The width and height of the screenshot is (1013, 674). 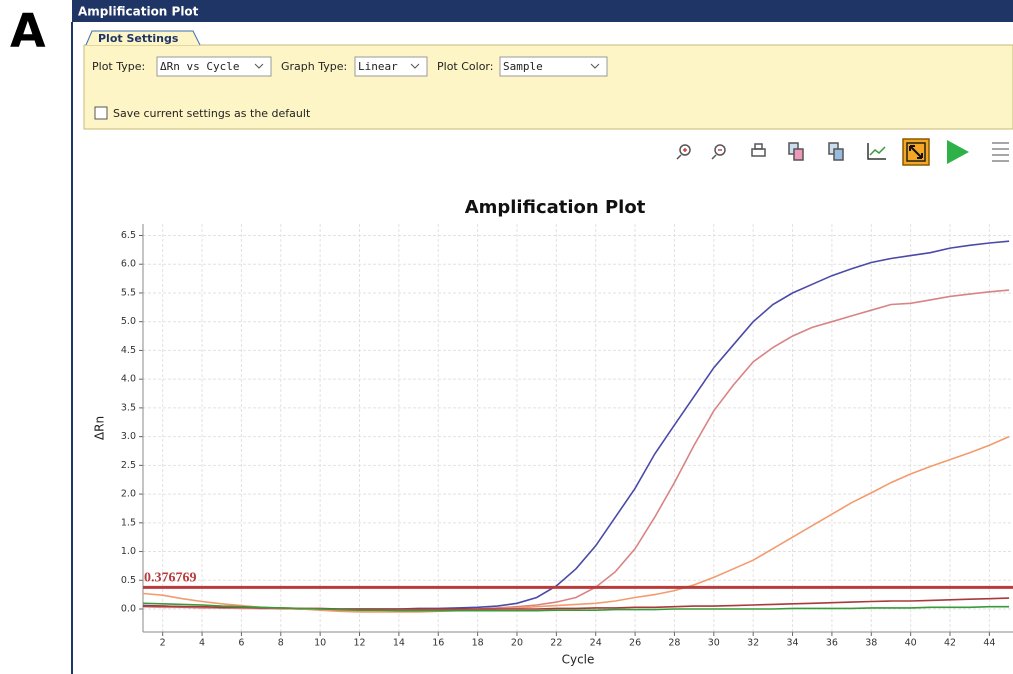 What do you see at coordinates (916, 152) in the screenshot?
I see `fit-button` at bounding box center [916, 152].